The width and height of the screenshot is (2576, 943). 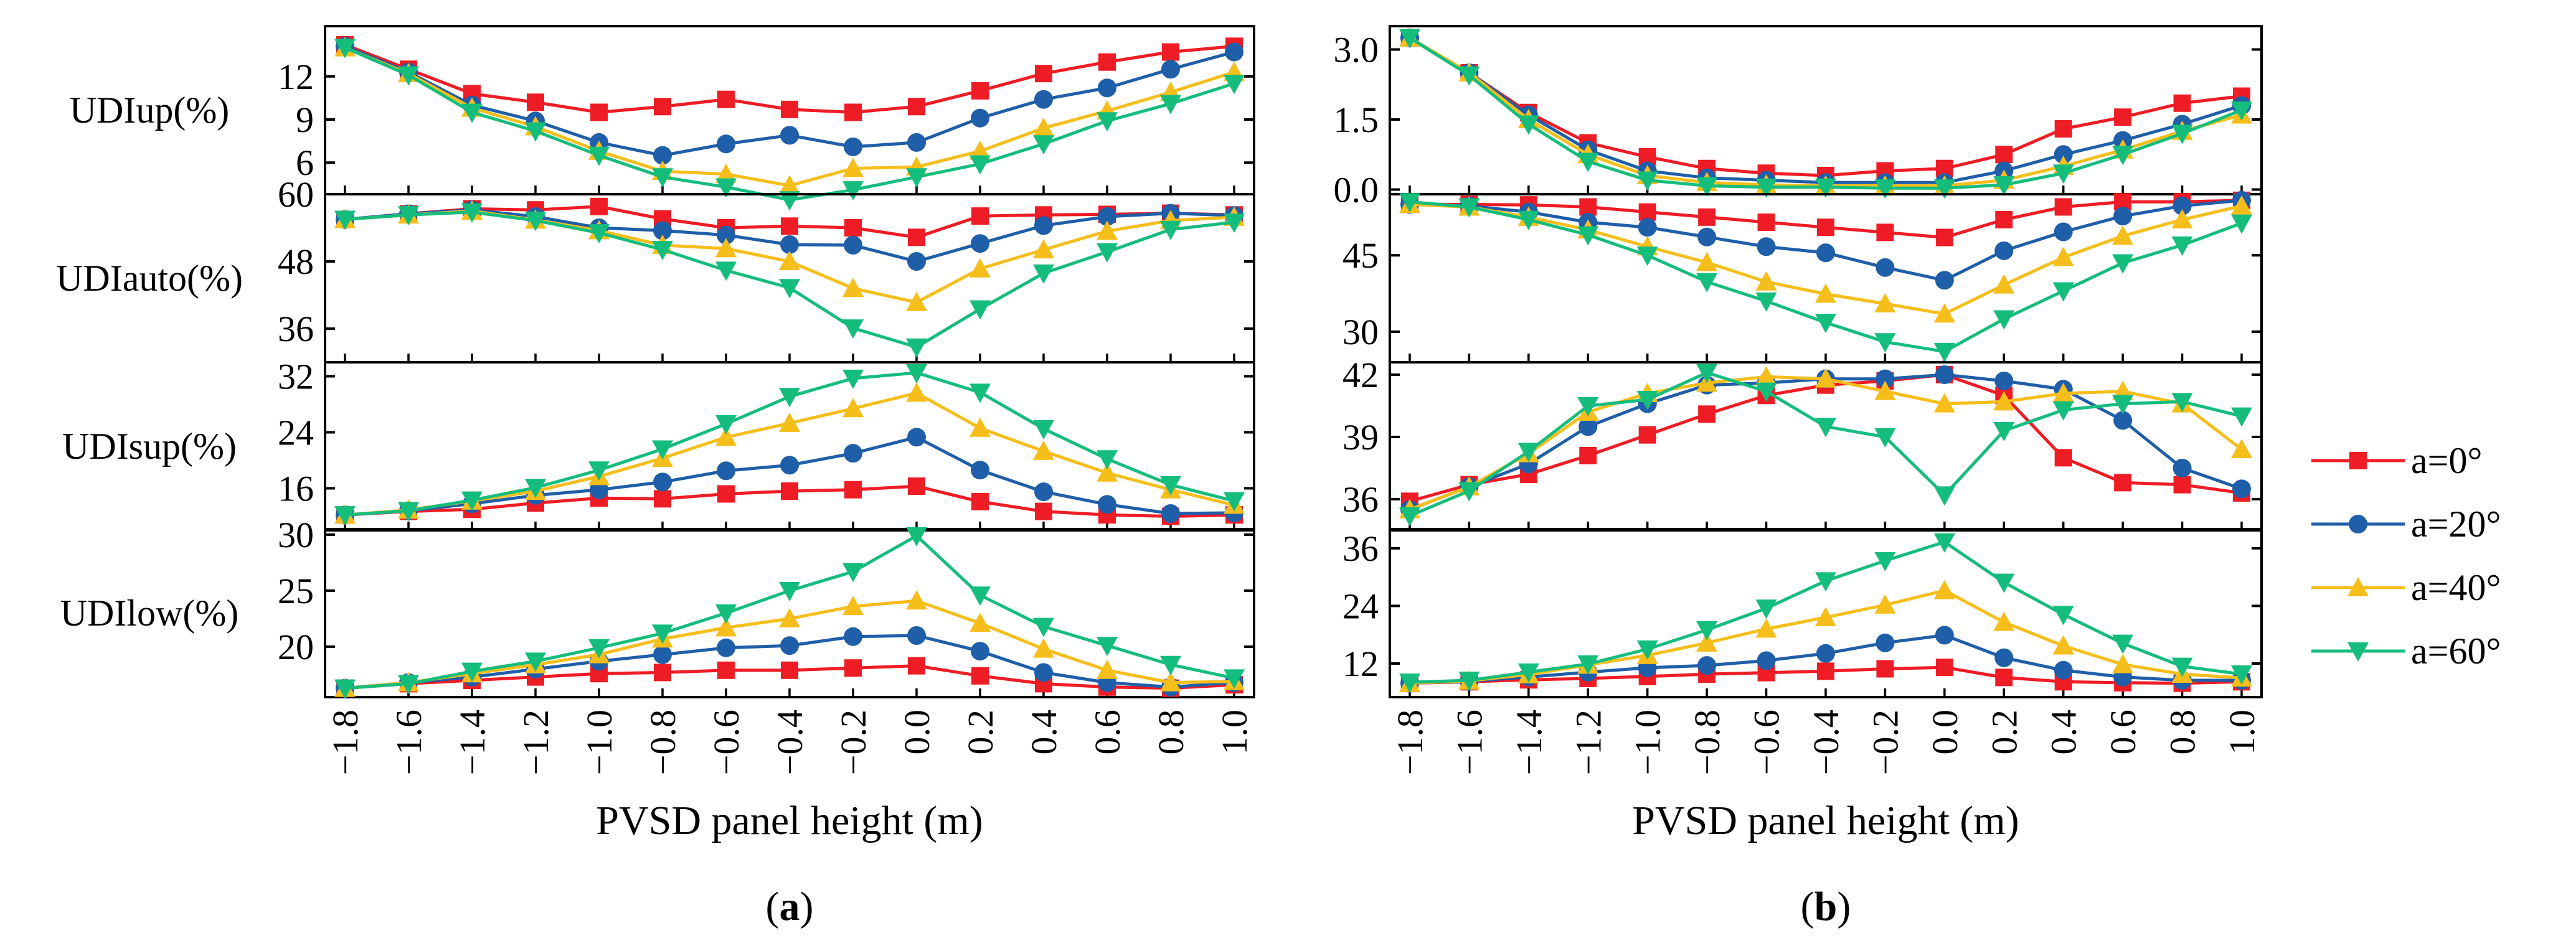 I want to click on y-tick-label: 45, so click(x=1360, y=255).